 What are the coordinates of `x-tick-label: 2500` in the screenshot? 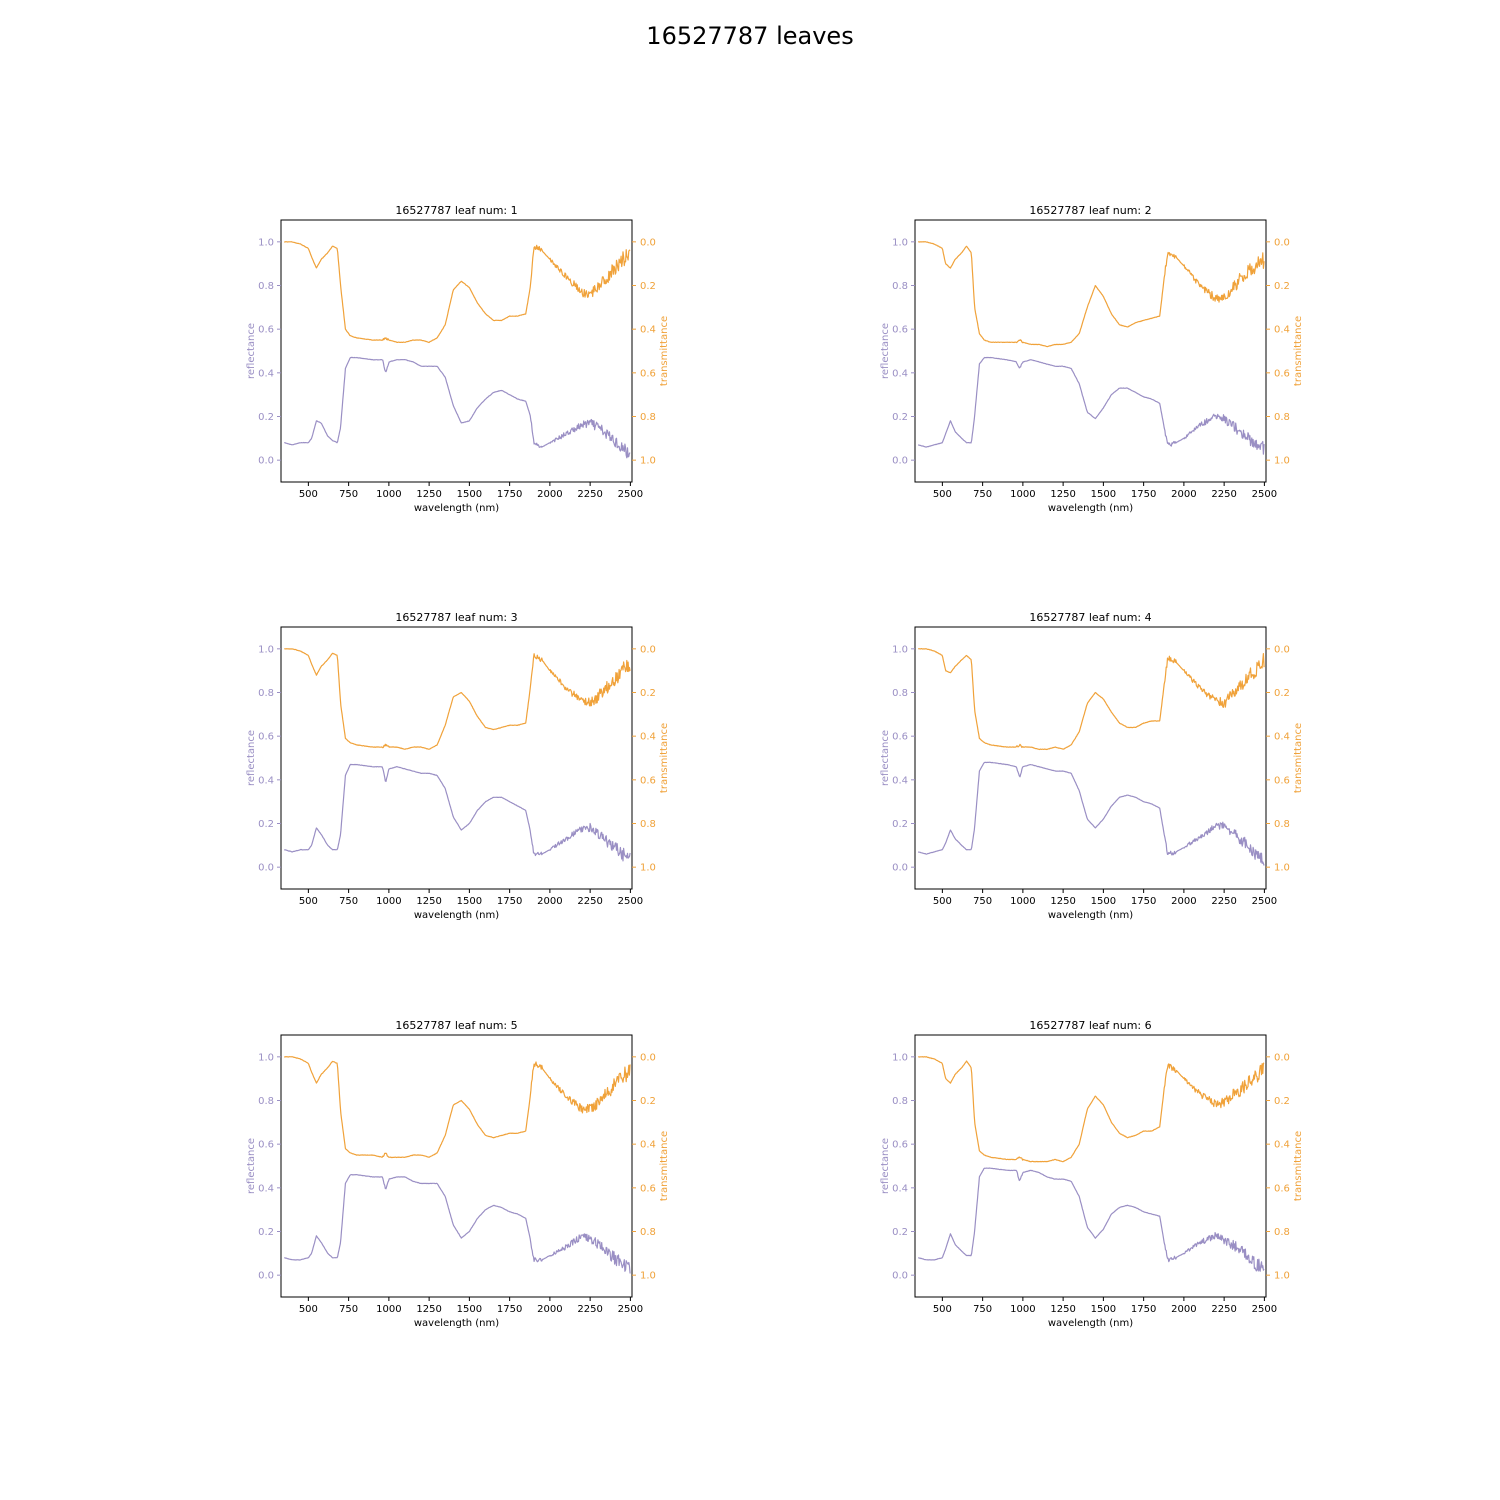 It's located at (630, 901).